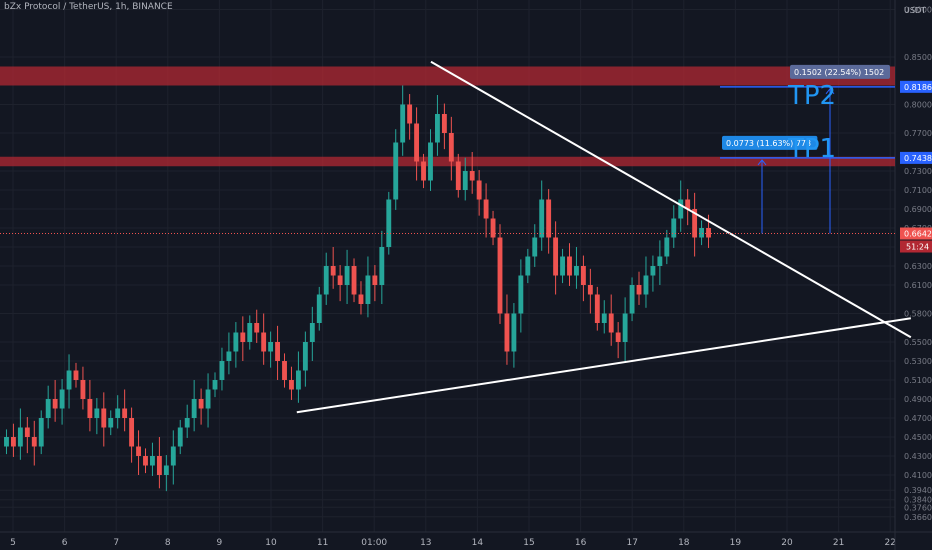 This screenshot has height=550, width=932. I want to click on x-tick-label: 15, so click(528, 543).